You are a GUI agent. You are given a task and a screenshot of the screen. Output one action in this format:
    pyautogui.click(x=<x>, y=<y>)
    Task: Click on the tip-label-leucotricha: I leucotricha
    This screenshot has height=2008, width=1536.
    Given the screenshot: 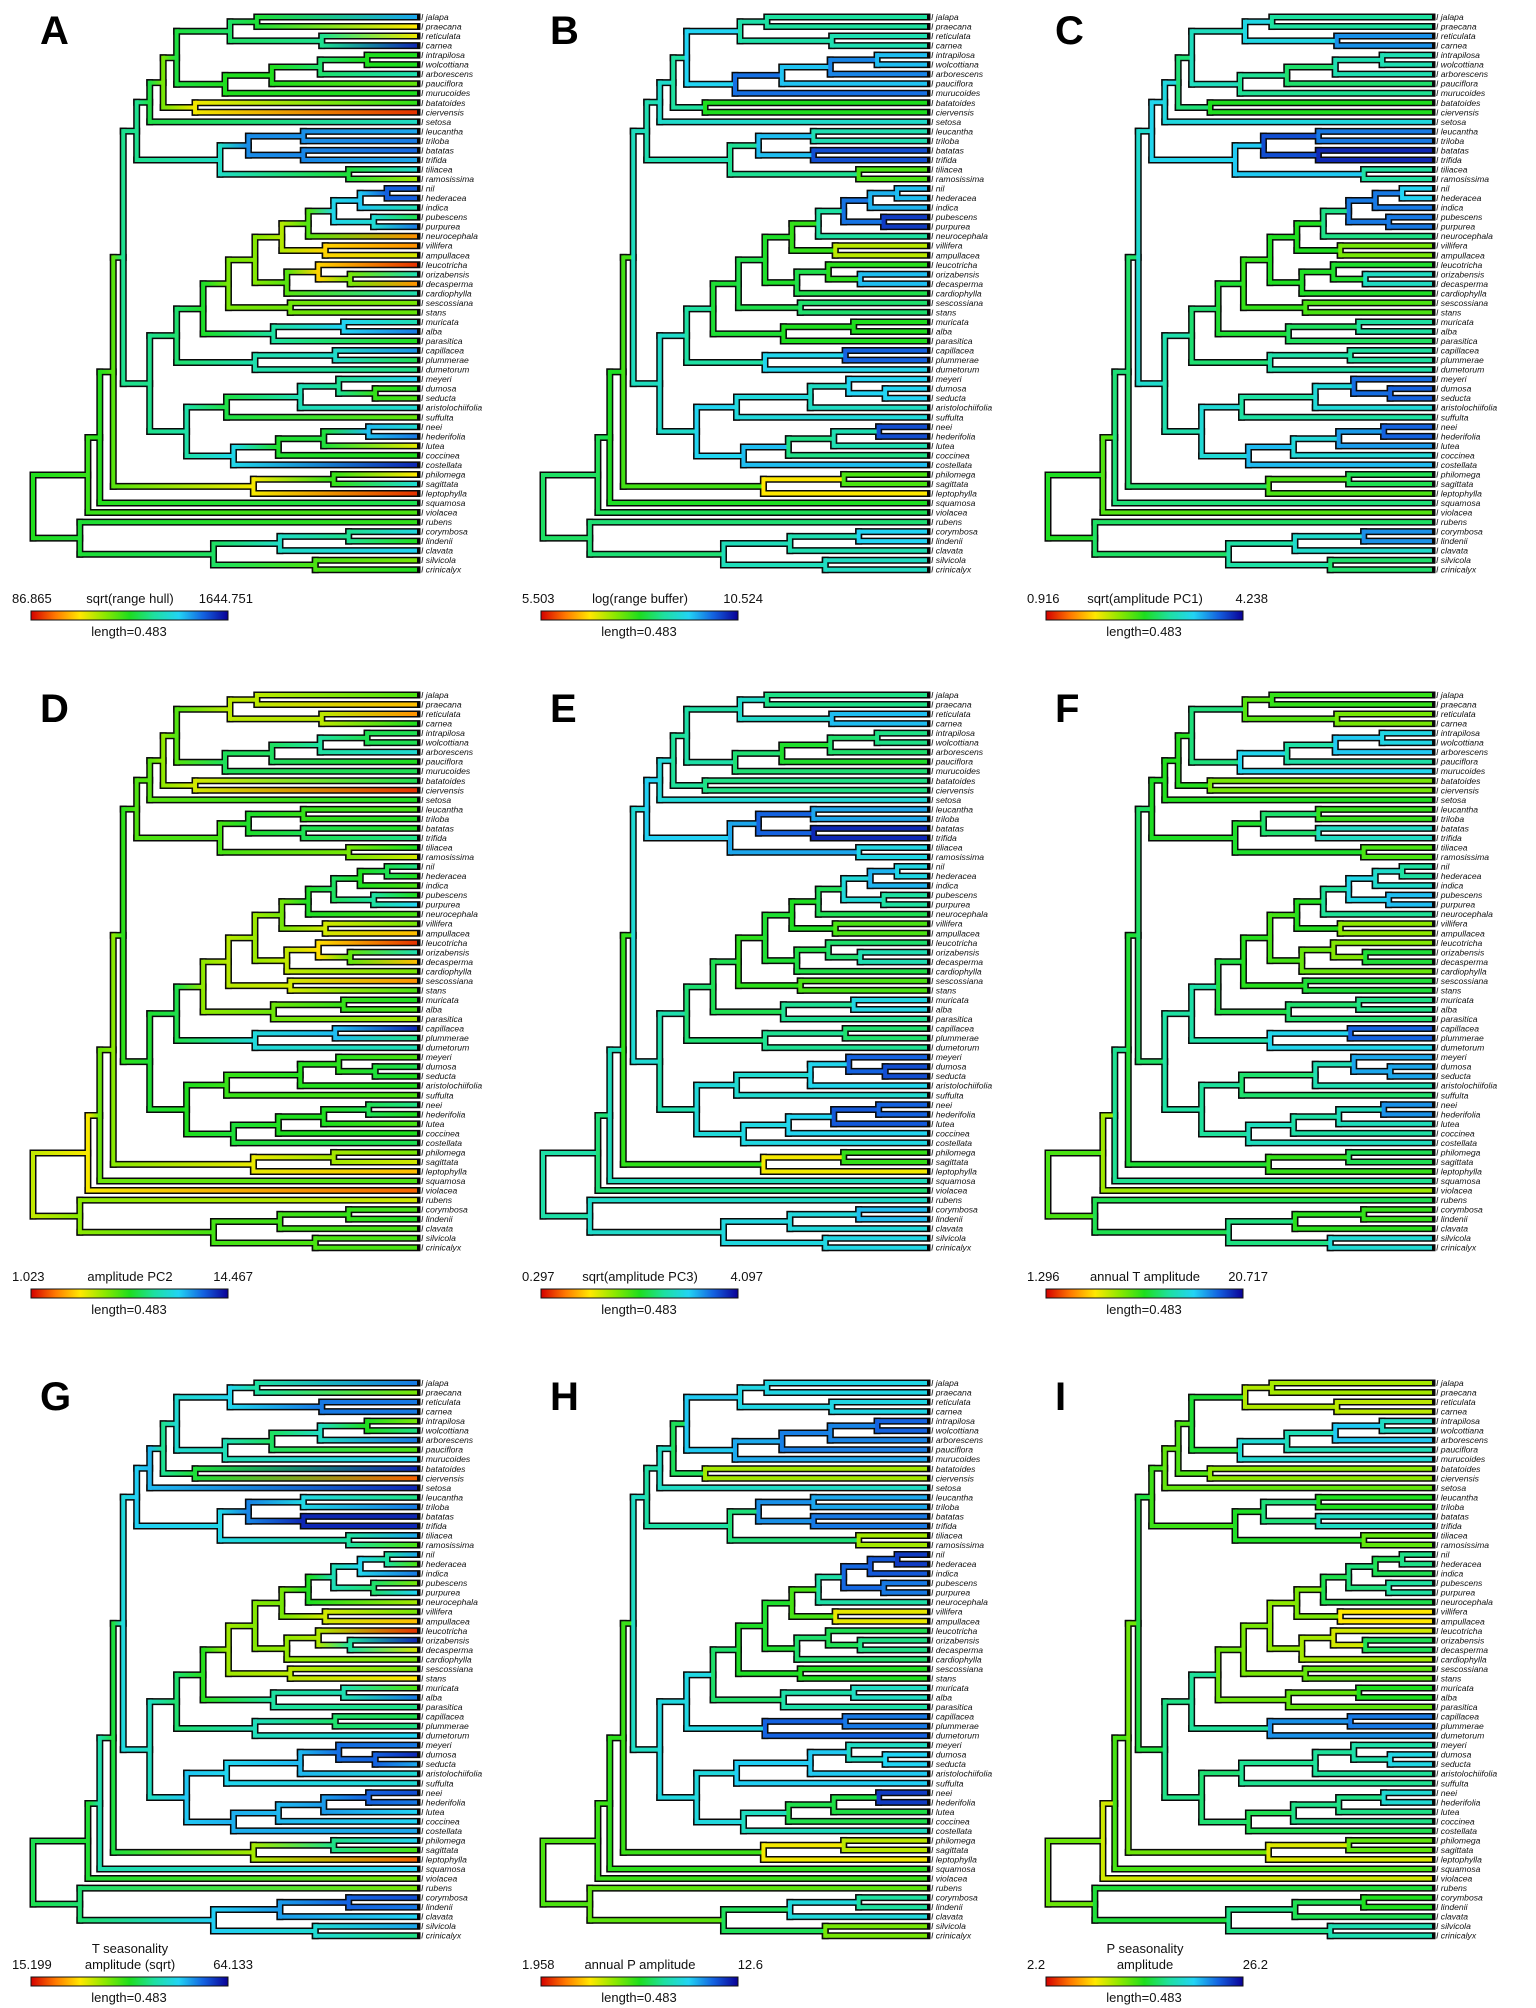 What is the action you would take?
    pyautogui.click(x=954, y=943)
    